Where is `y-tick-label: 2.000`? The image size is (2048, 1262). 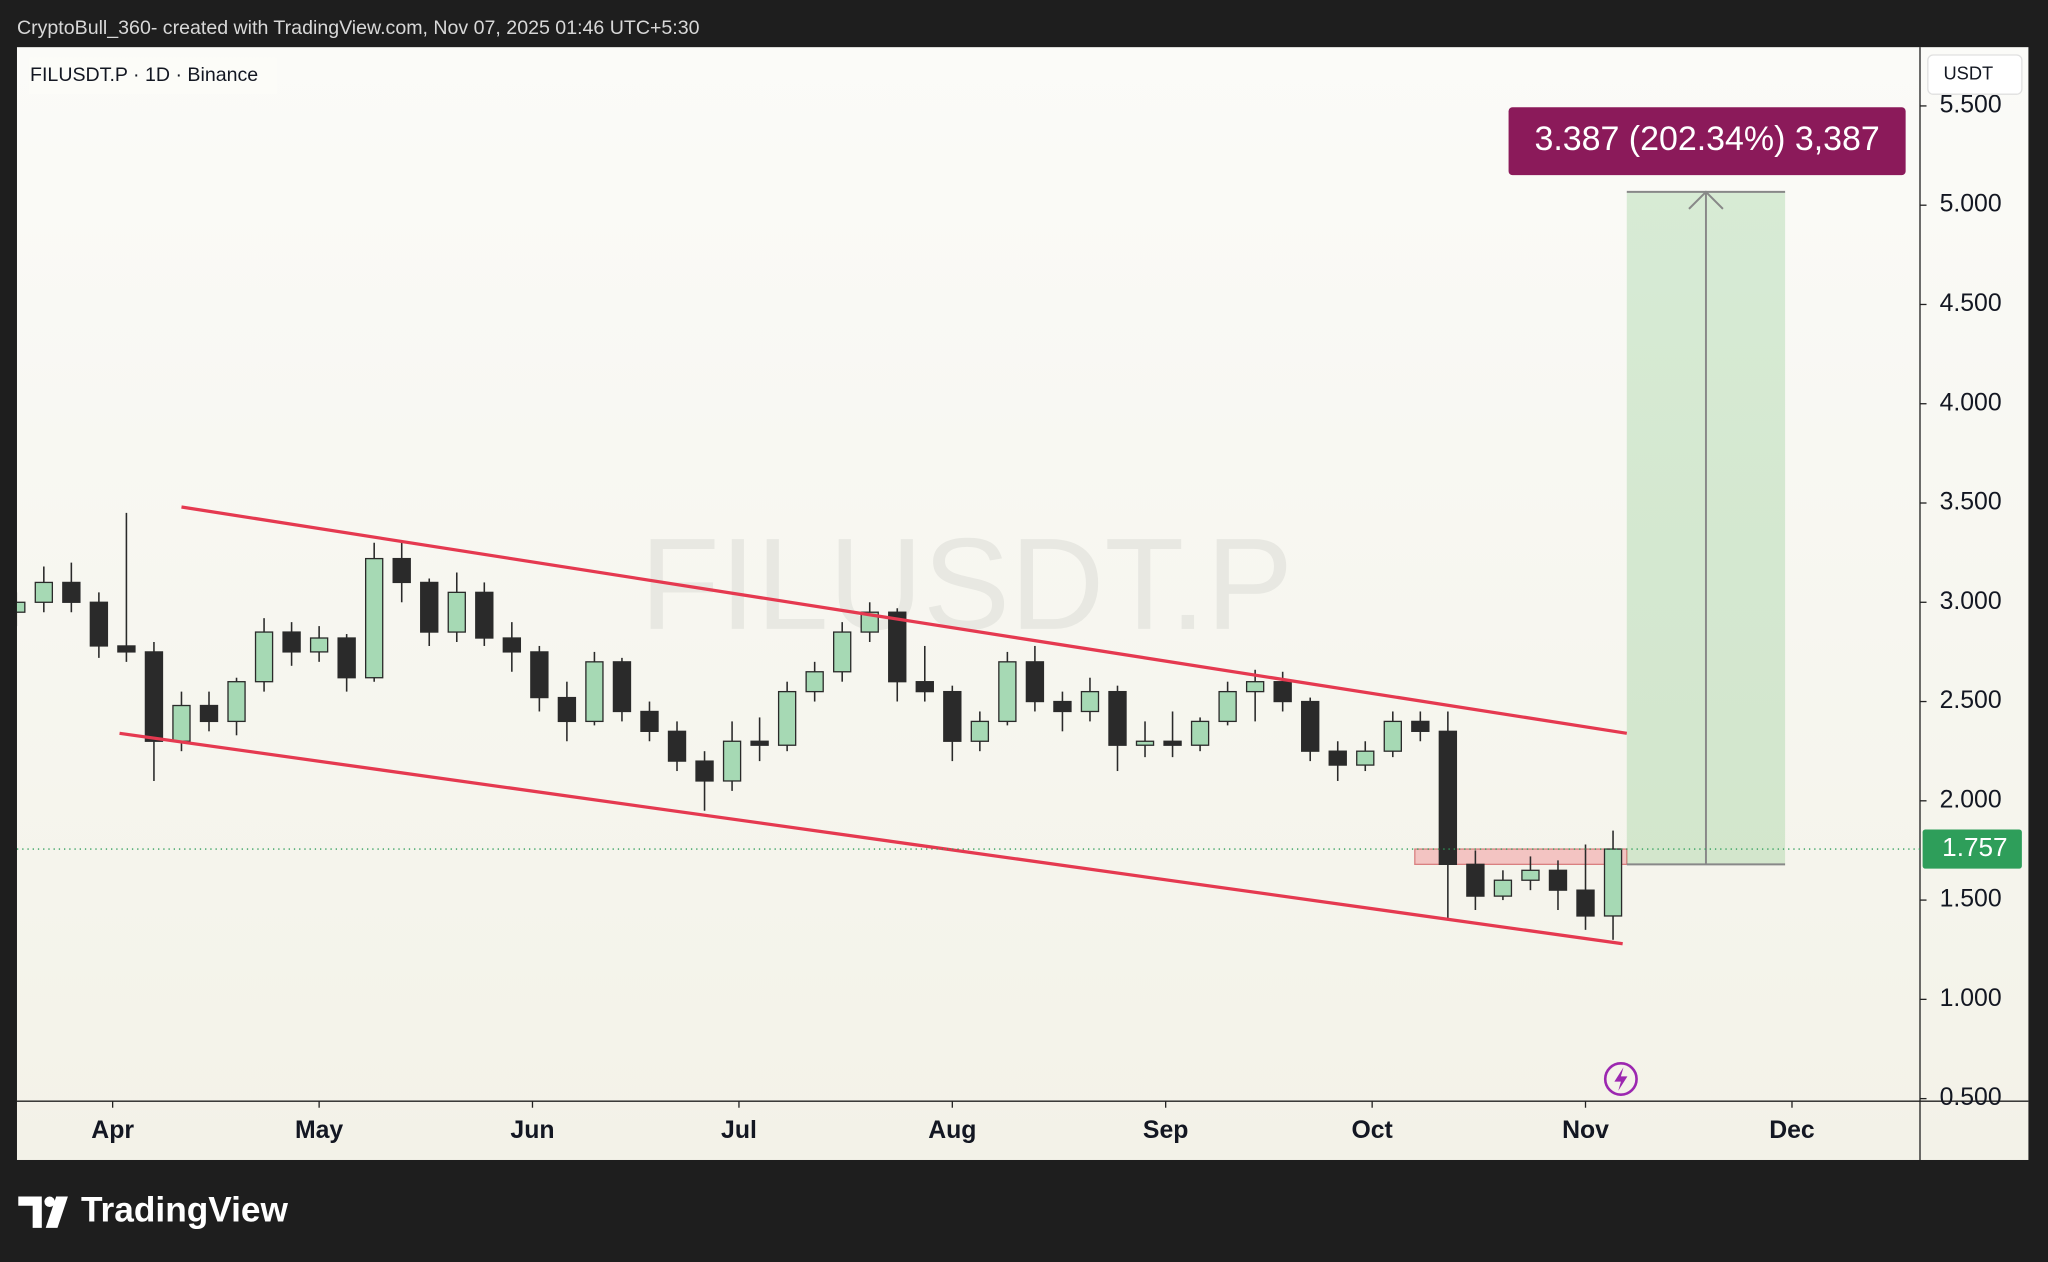 y-tick-label: 2.000 is located at coordinates (1971, 799).